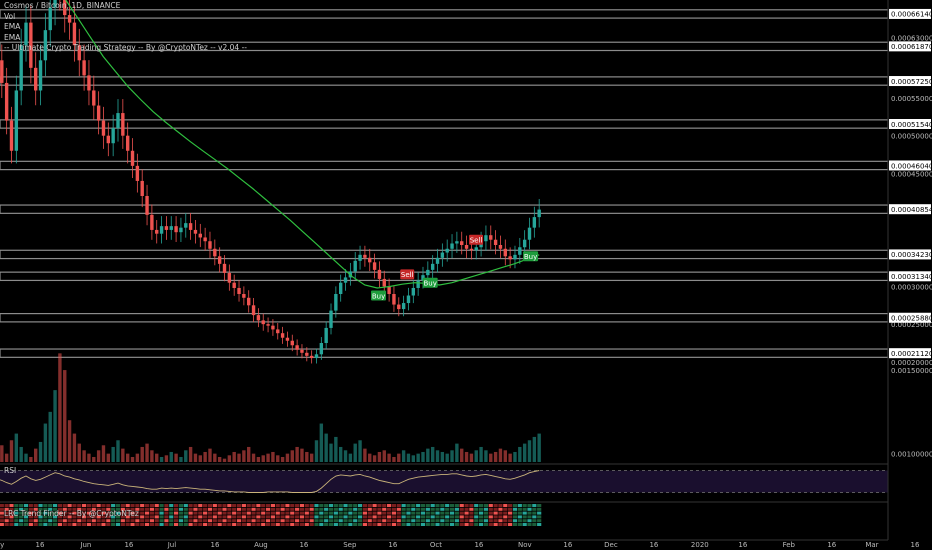 The image size is (932, 550). What do you see at coordinates (12, 26) in the screenshot?
I see `legend-ema-1: EMA` at bounding box center [12, 26].